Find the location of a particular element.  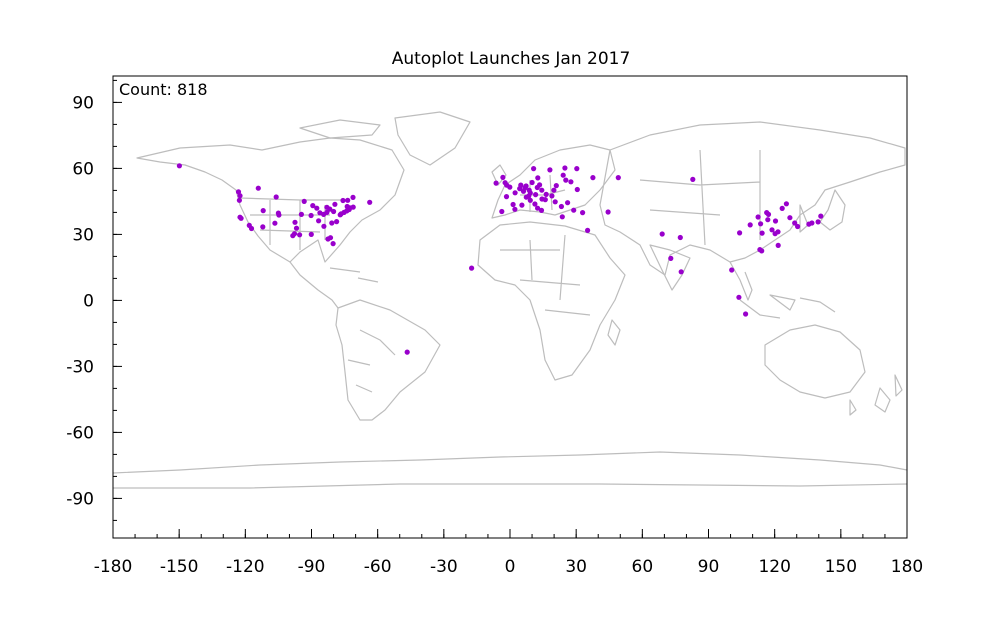

y-tick-label: 90 is located at coordinates (83, 103).